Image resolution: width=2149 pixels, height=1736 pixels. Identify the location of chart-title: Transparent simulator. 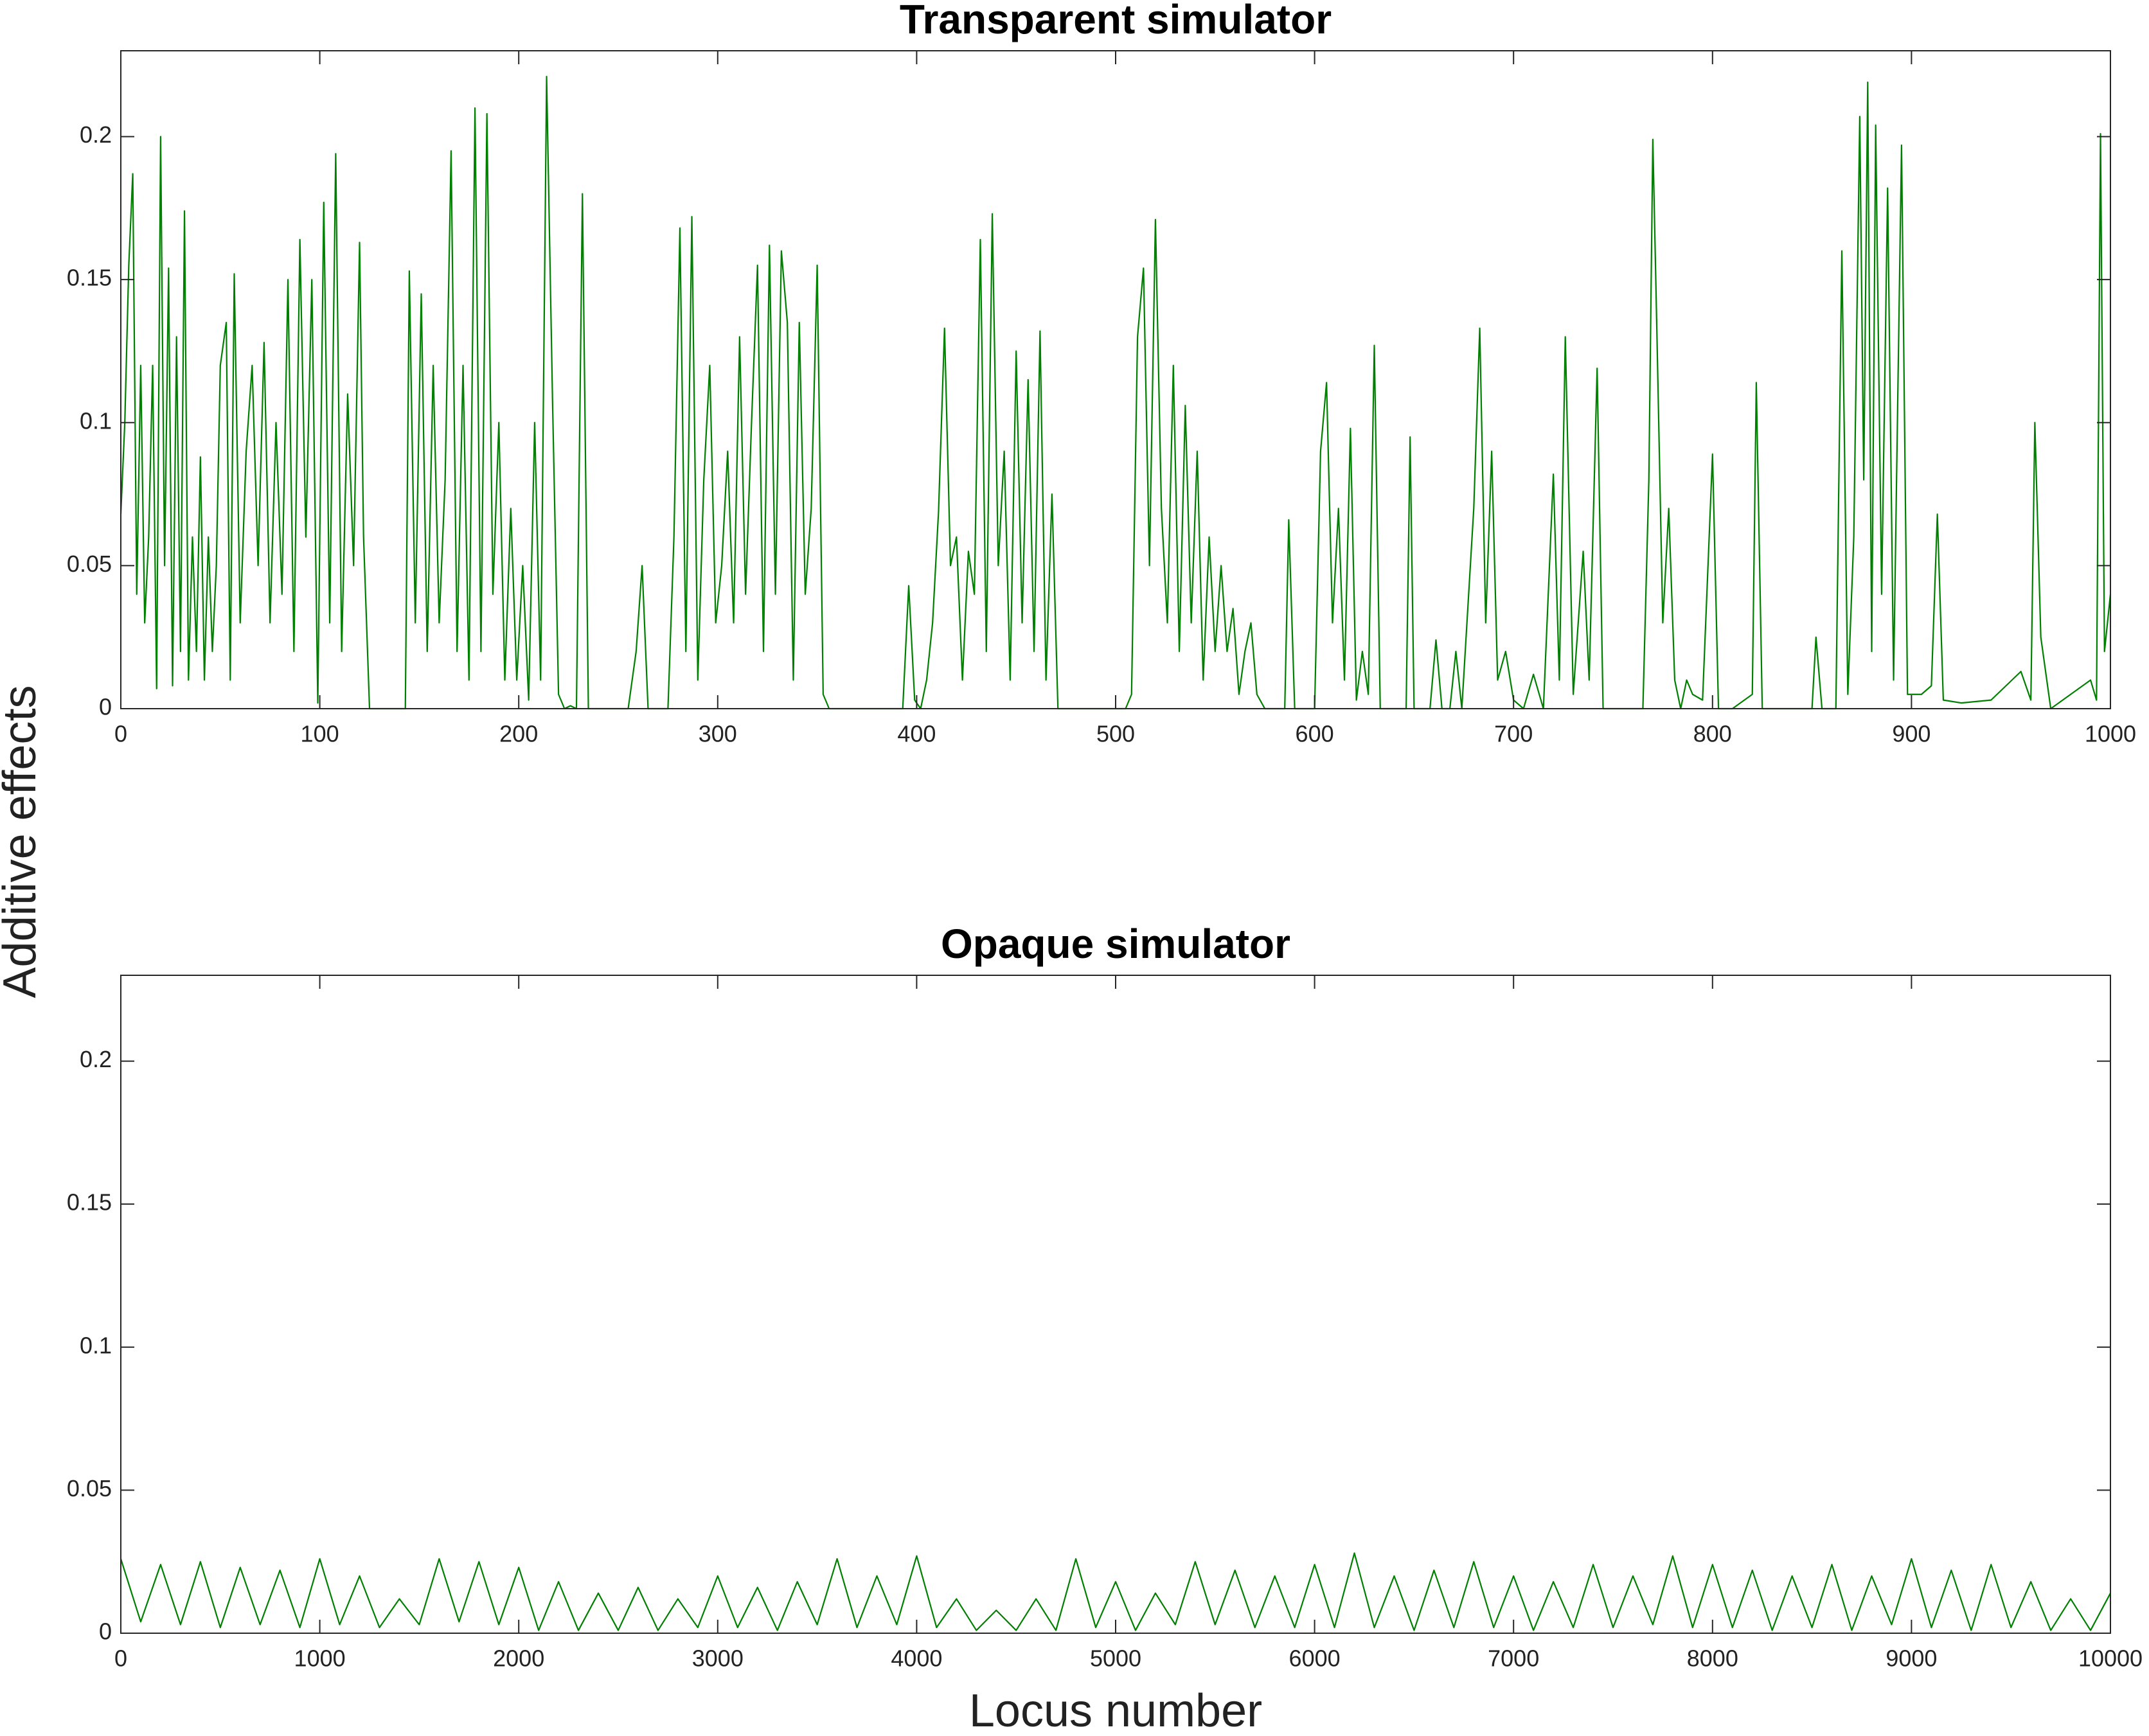
(1116, 21).